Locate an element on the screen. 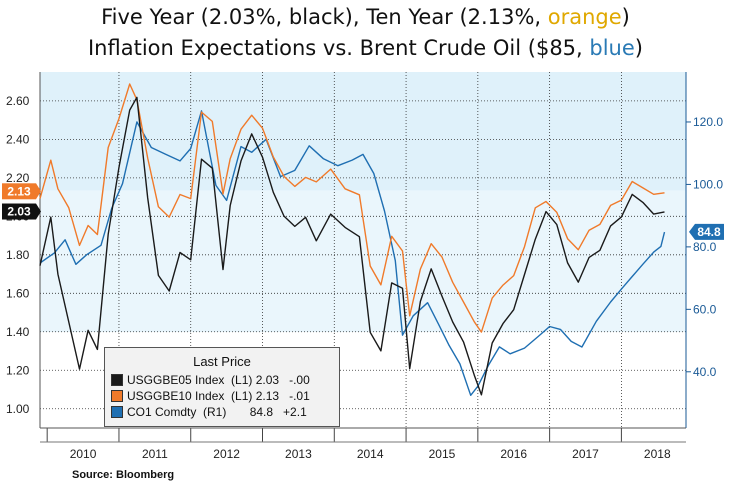 The width and height of the screenshot is (731, 487). badge-oil-label: 84.8 is located at coordinates (709, 232).